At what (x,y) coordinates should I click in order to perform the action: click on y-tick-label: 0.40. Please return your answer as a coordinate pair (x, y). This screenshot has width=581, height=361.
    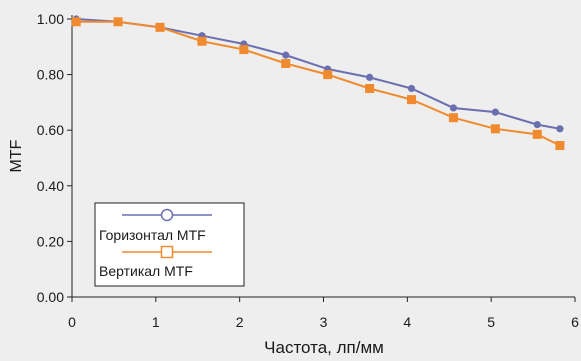
    Looking at the image, I should click on (50, 186).